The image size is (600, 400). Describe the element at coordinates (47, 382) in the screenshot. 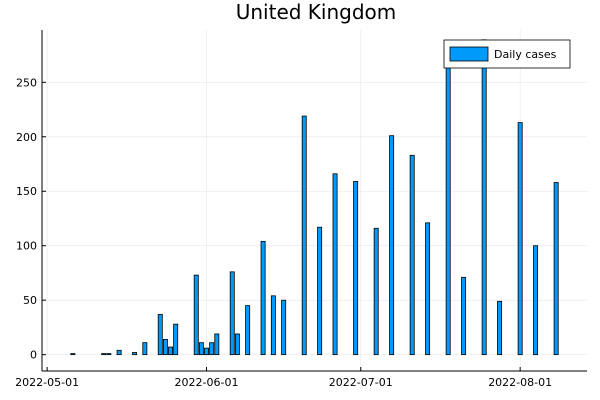

I see `x-tick-label: 2022-05-01` at that location.